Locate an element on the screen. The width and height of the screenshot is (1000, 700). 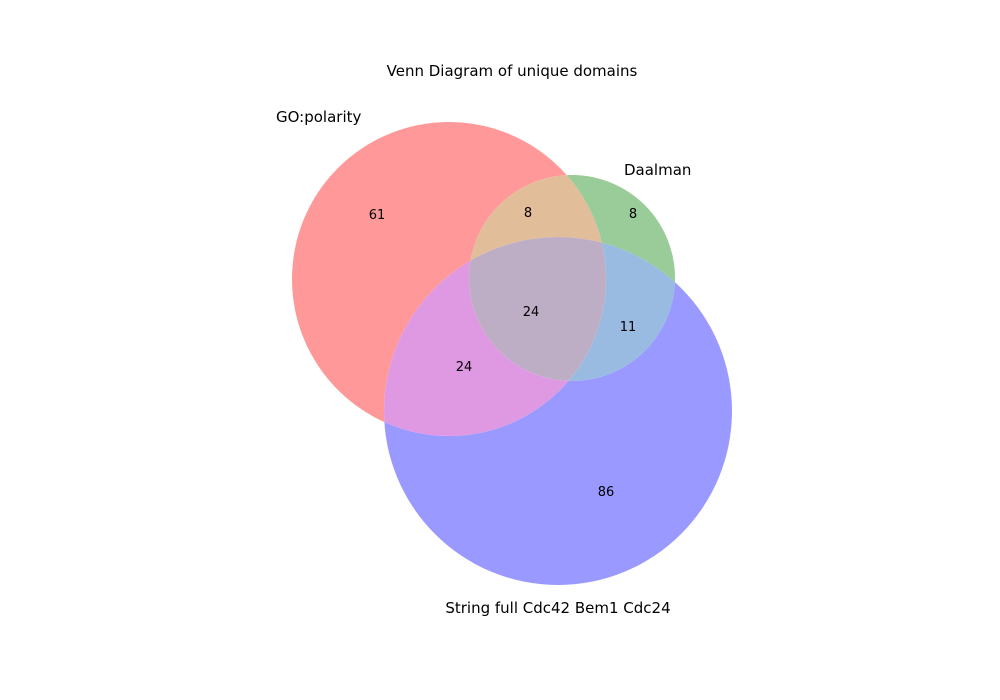
count-b-only: 8 is located at coordinates (633, 214).